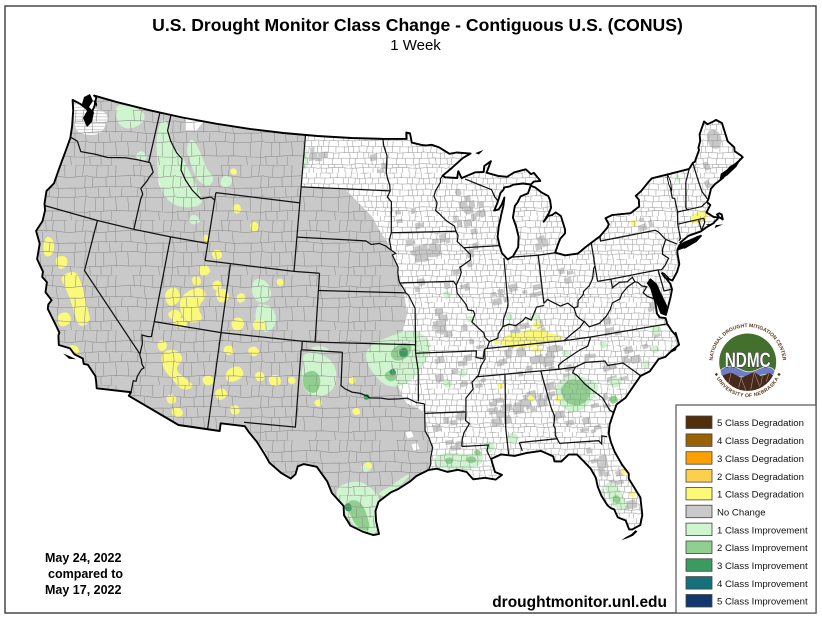 The width and height of the screenshot is (822, 620). I want to click on svg-text: 2 Class Improvement, so click(762, 548).